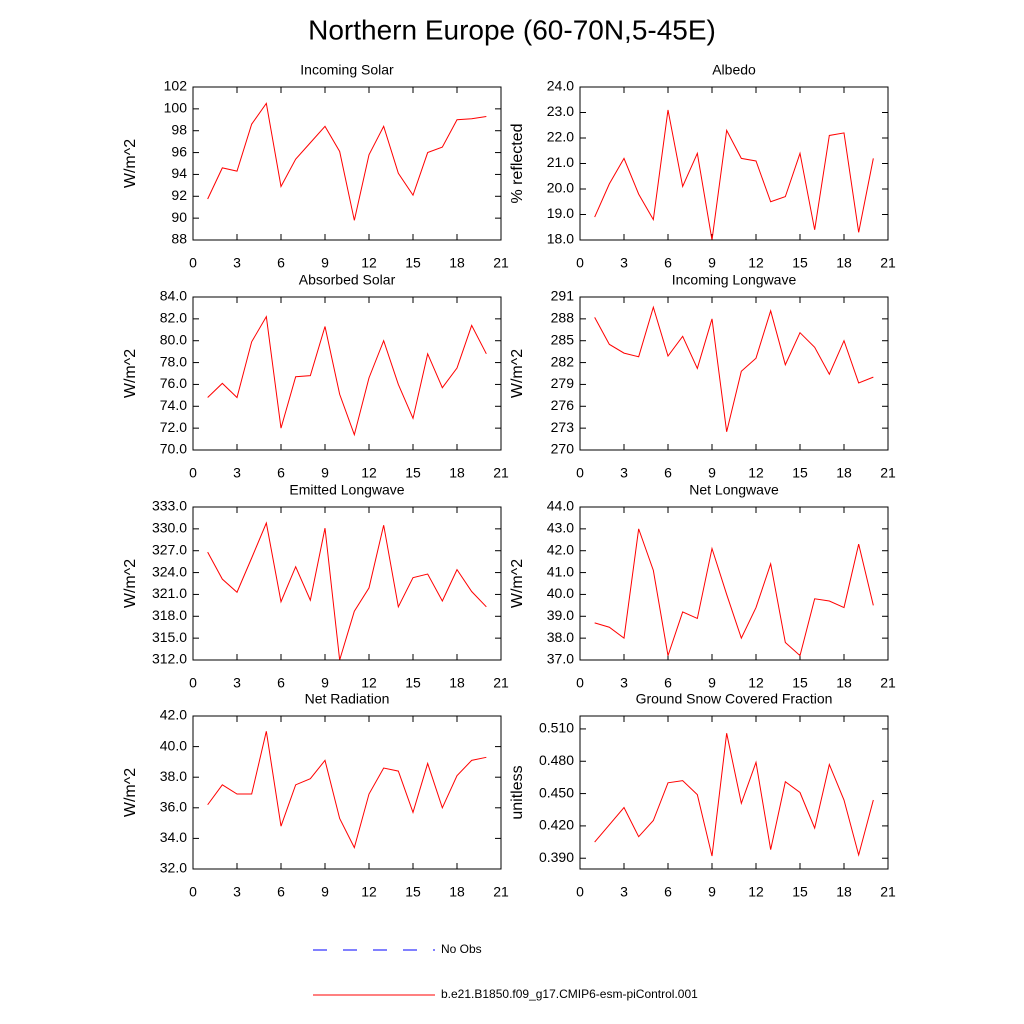 This screenshot has height=1024, width=1024. Describe the element at coordinates (512, 29) in the screenshot. I see `figure-title: Northern Europe (60-70N,5-45E)` at that location.